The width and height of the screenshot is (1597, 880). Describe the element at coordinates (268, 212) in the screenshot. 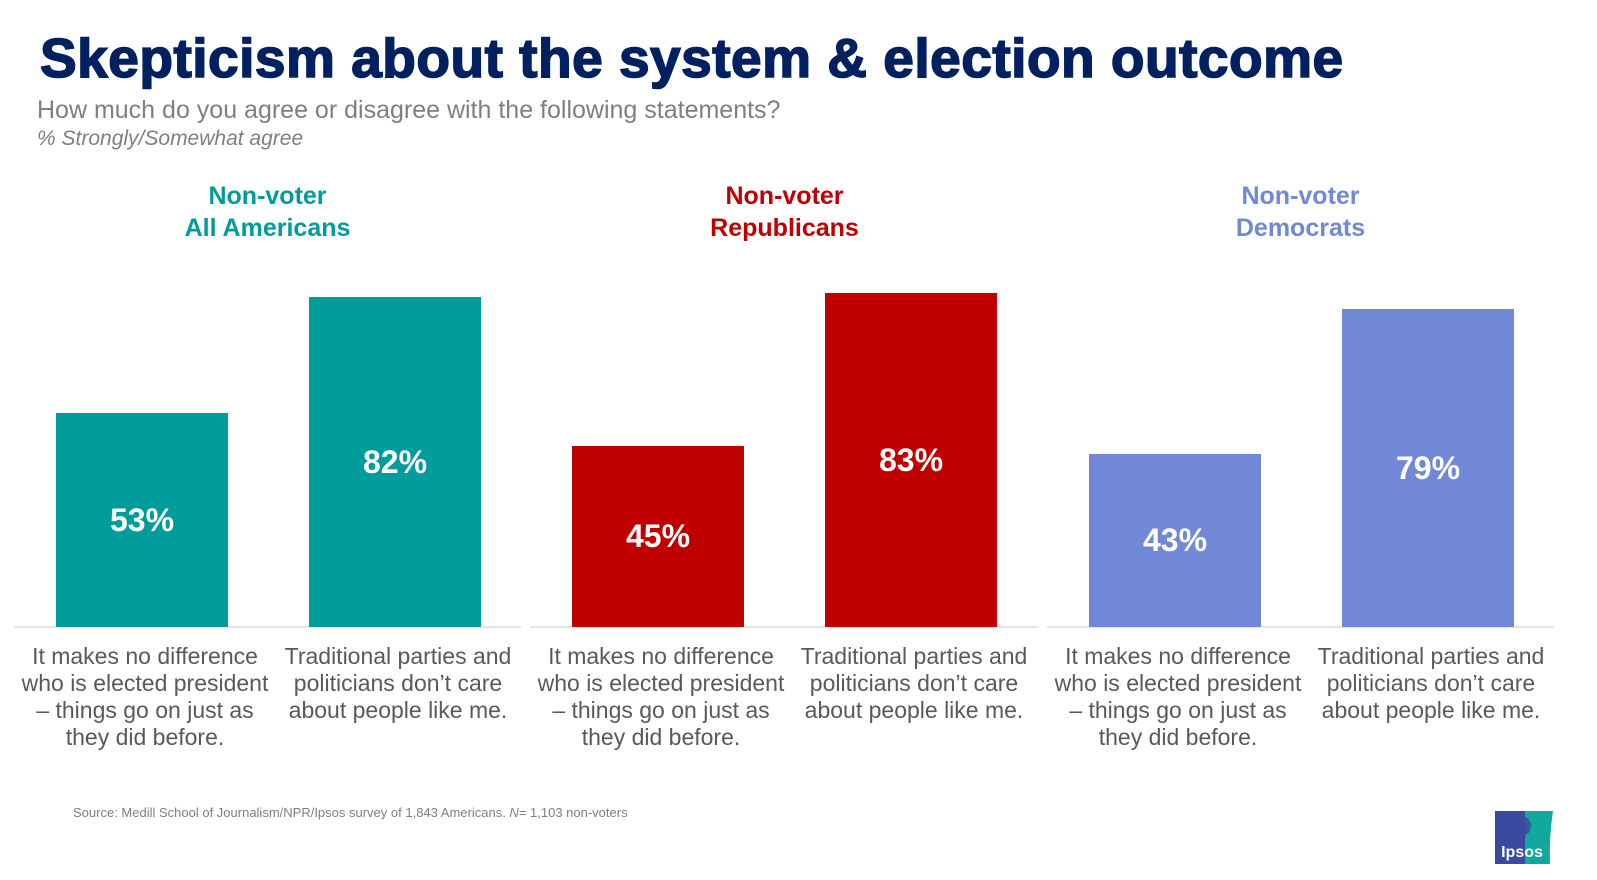

I see `panel-title-0: Non-voter All Americans` at that location.